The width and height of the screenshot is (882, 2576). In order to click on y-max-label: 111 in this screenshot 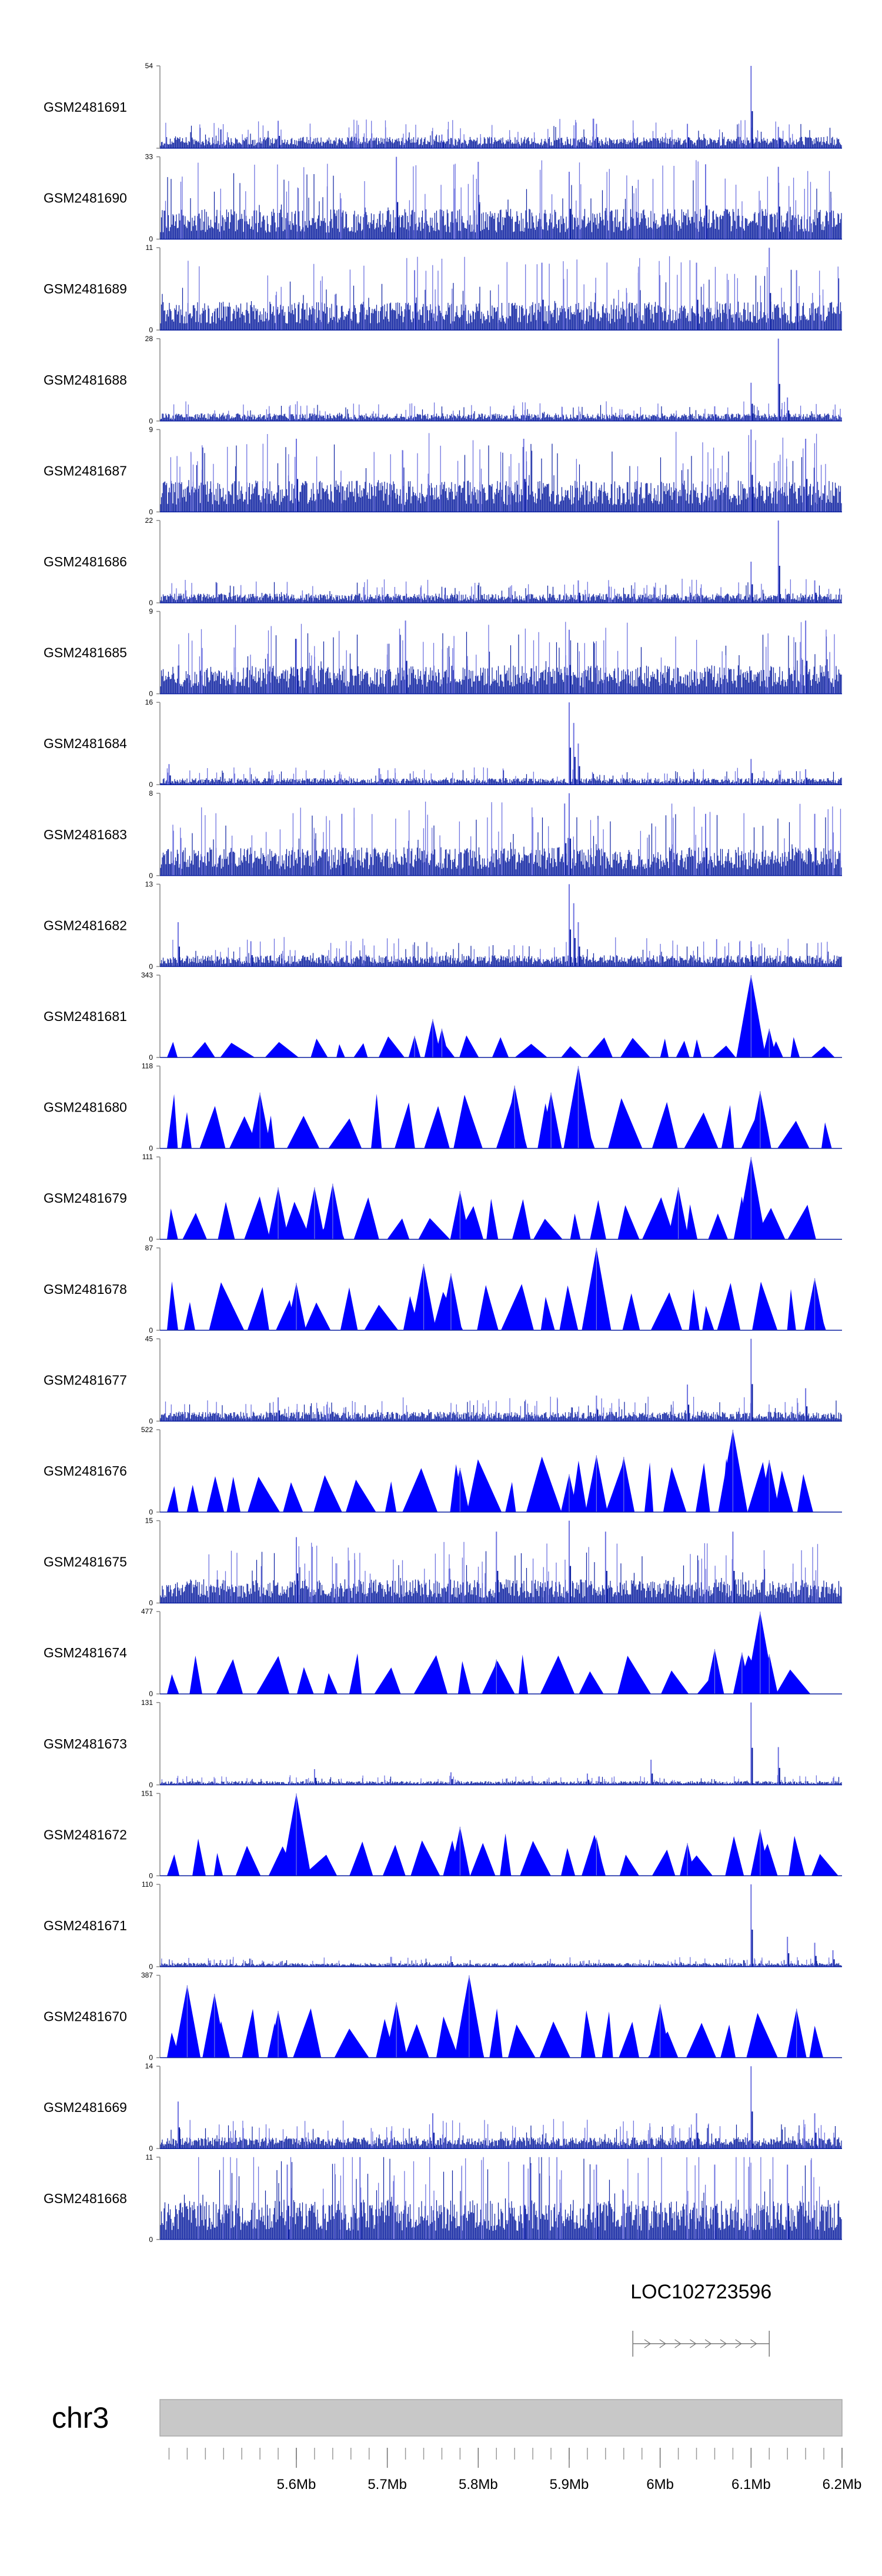, I will do `click(147, 1157)`.